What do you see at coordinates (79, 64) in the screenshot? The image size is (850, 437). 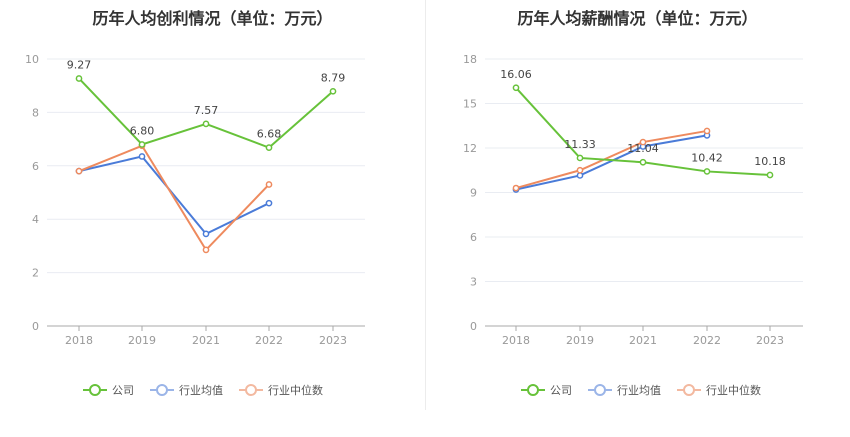 I see `data-label: 9.27` at bounding box center [79, 64].